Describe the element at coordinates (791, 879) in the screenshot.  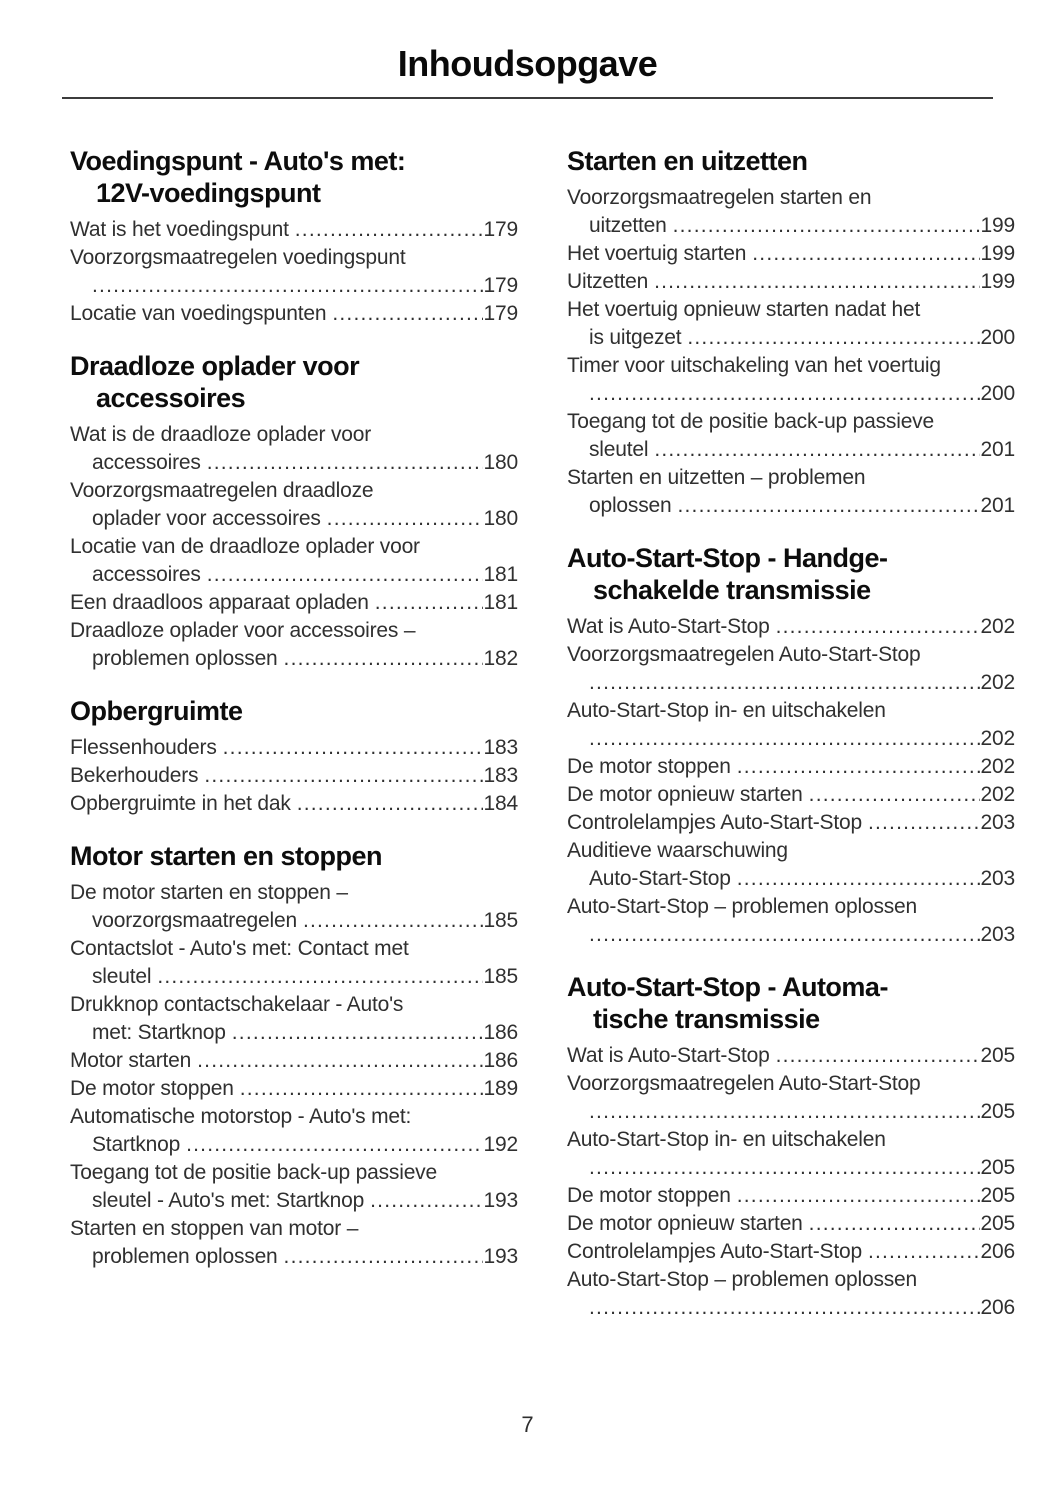
I see `toc-entry-leader-line: Auto-Start-Stop 203` at that location.